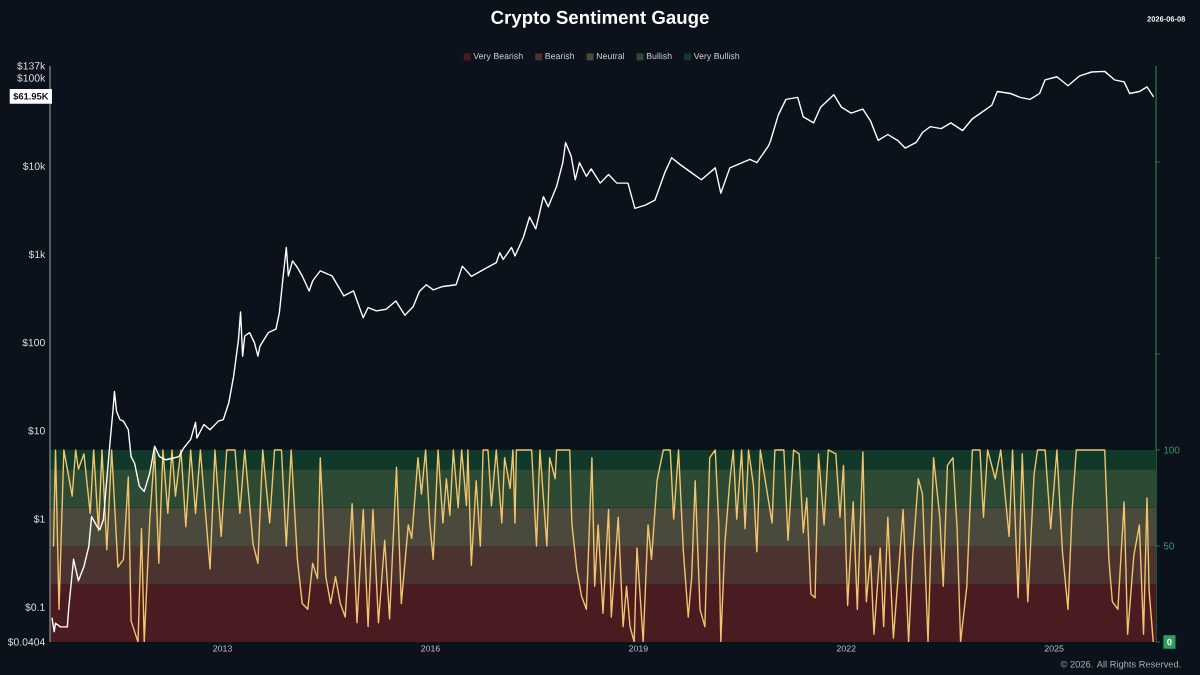 The width and height of the screenshot is (1200, 675). Describe the element at coordinates (1172, 450) in the screenshot. I see `y2-tick-label: 100` at that location.